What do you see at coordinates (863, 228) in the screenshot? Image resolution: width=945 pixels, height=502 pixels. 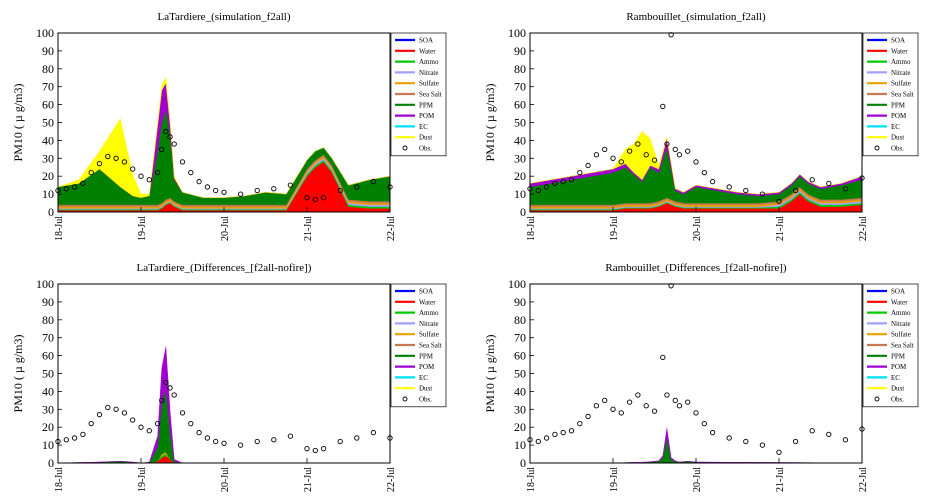 I see `x-tick-label: 22-Jul` at bounding box center [863, 228].